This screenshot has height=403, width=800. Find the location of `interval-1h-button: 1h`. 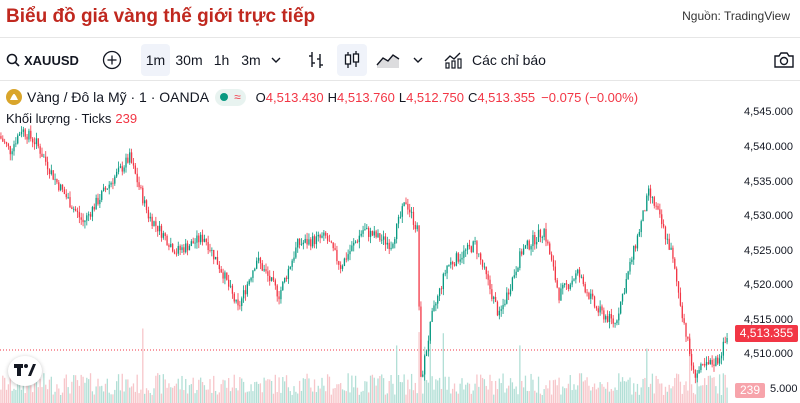

interval-1h-button: 1h is located at coordinates (221, 60).